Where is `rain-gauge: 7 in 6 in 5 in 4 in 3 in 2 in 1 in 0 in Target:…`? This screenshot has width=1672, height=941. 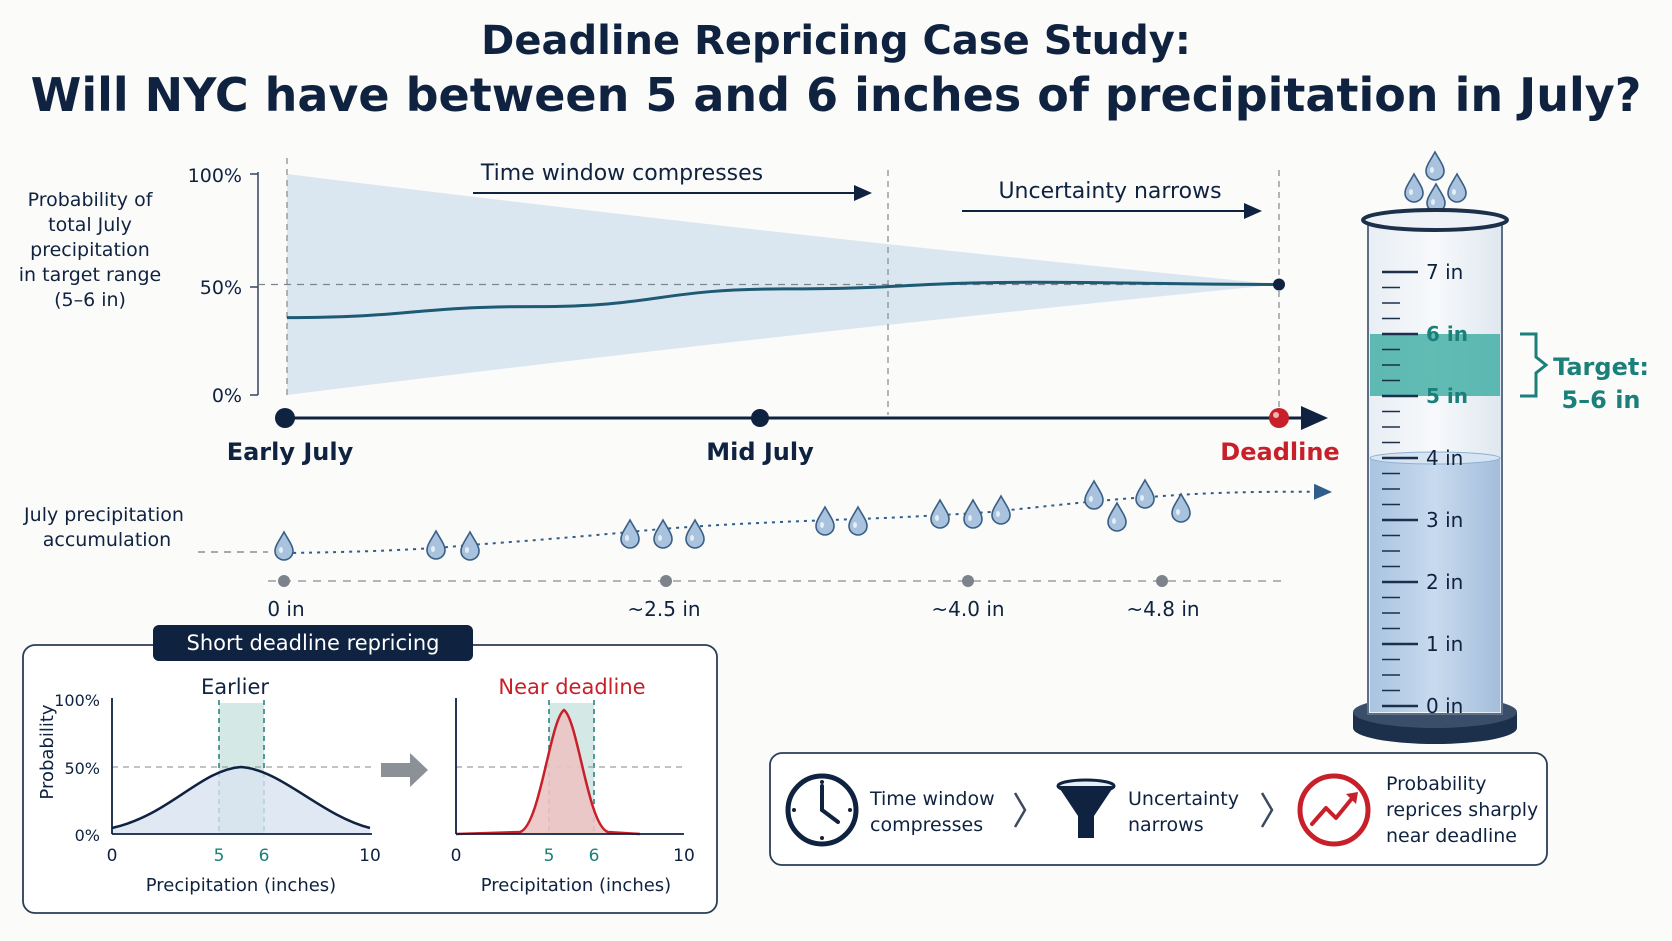 rain-gauge: 7 in 6 in 5 in 4 in 3 in 2 in 1 in 0 in Target:… is located at coordinates (1501, 447).